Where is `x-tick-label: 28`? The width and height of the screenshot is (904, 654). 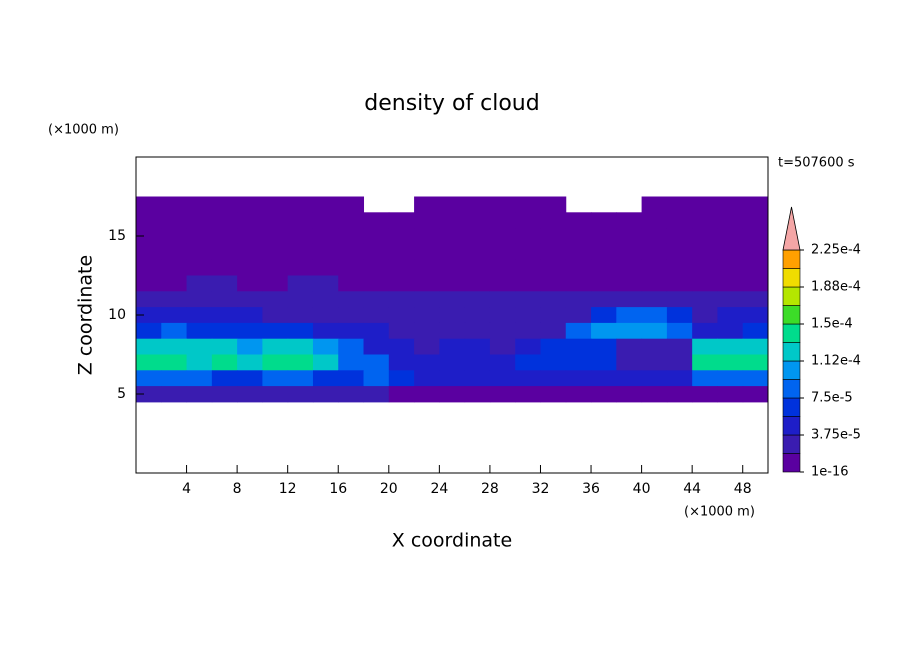
x-tick-label: 28 is located at coordinates (490, 489).